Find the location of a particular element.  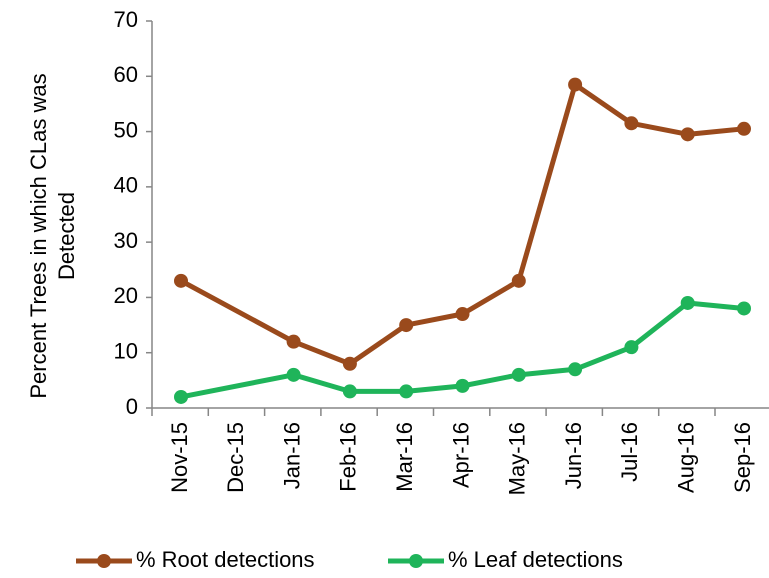

x-tick-label: Mar-16 is located at coordinates (404, 457).